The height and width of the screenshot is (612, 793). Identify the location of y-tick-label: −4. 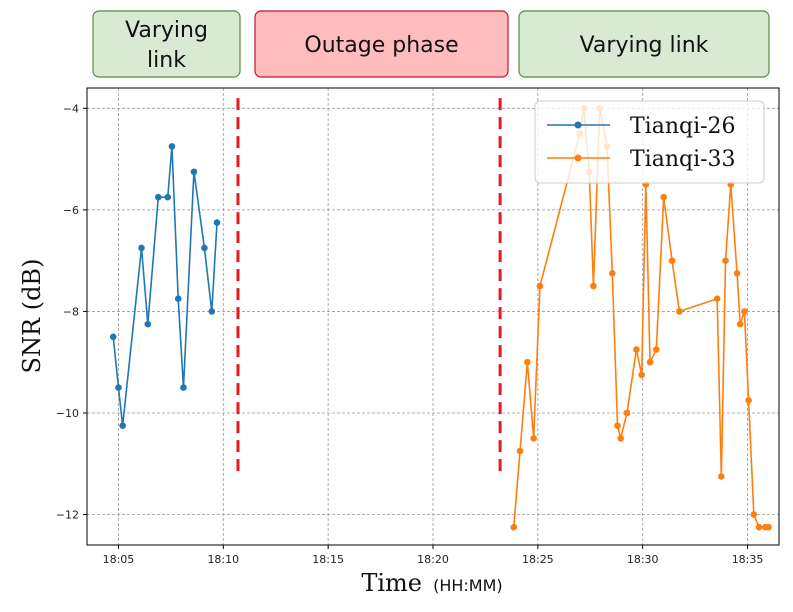
(71, 108).